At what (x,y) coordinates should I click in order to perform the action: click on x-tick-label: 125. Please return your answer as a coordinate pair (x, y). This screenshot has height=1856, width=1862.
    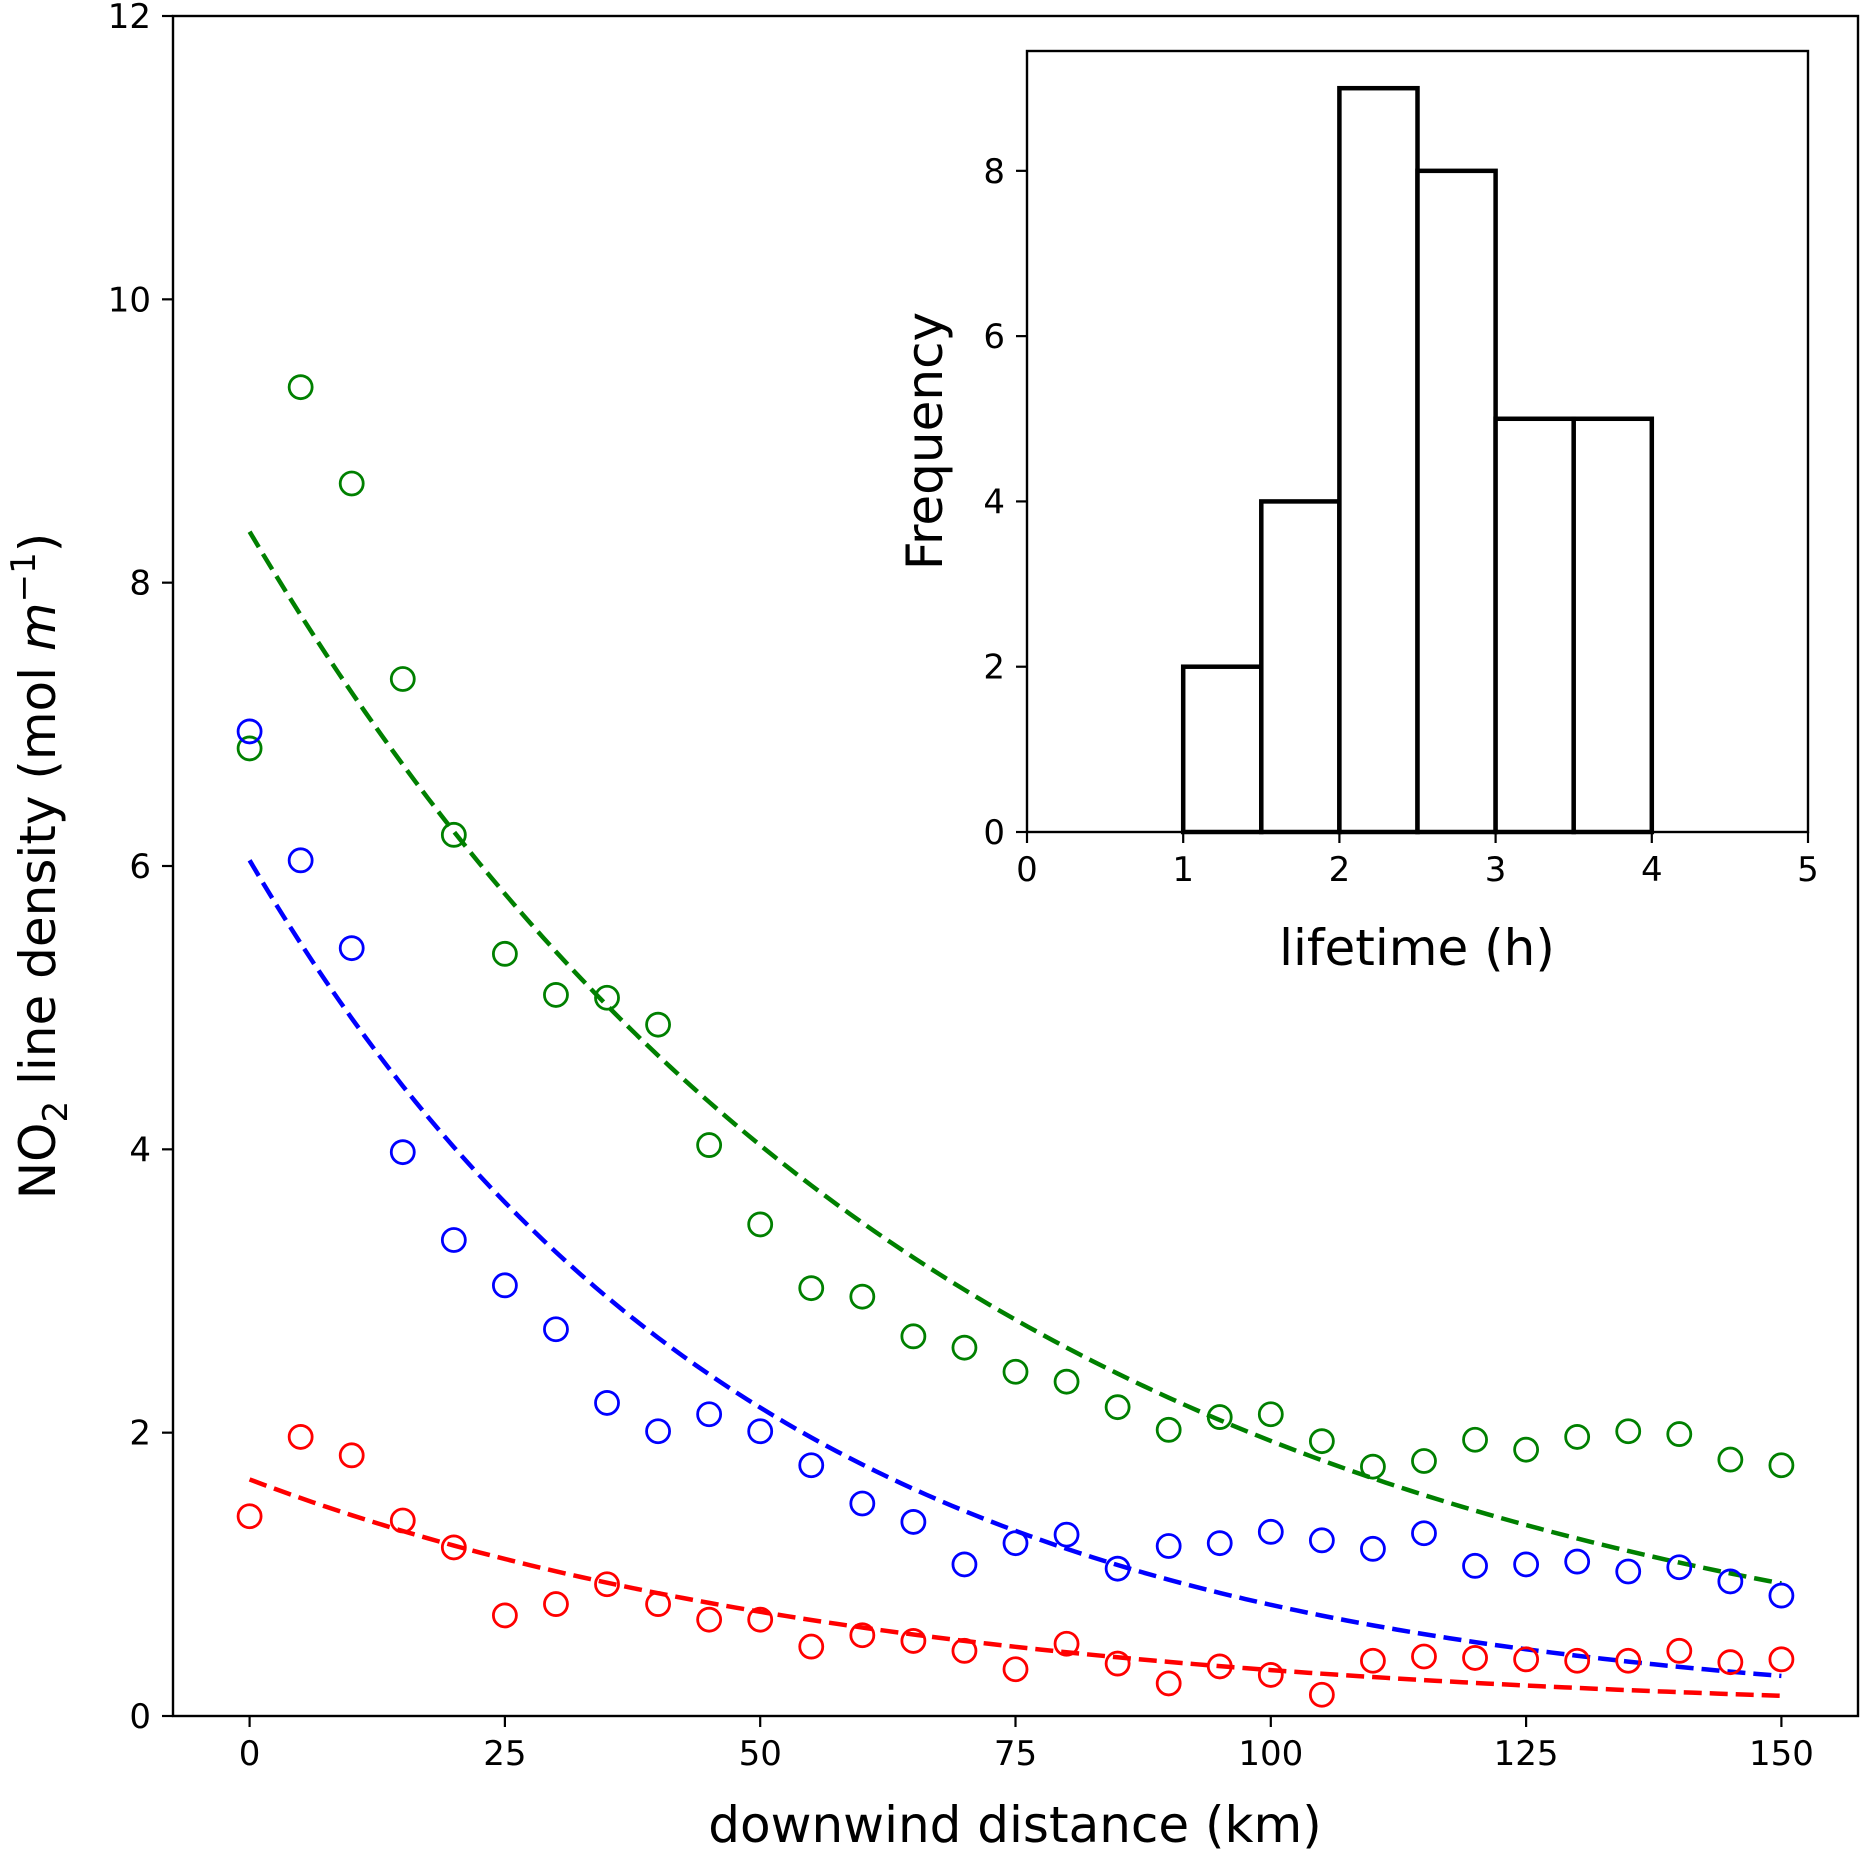
    Looking at the image, I should click on (1526, 1754).